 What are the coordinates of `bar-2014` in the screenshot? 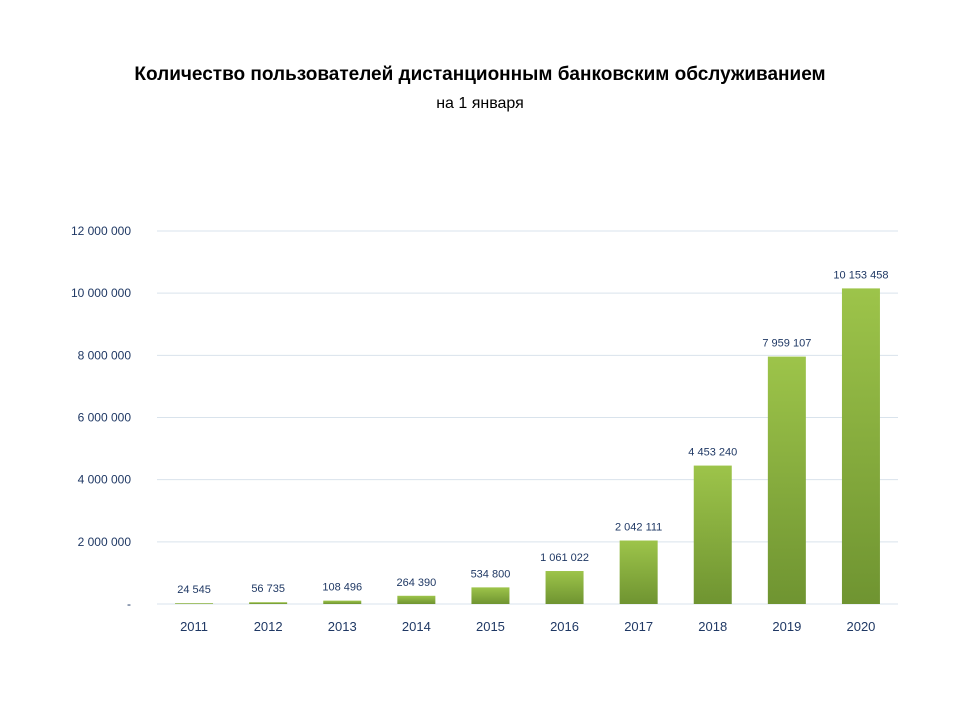 It's located at (416, 599).